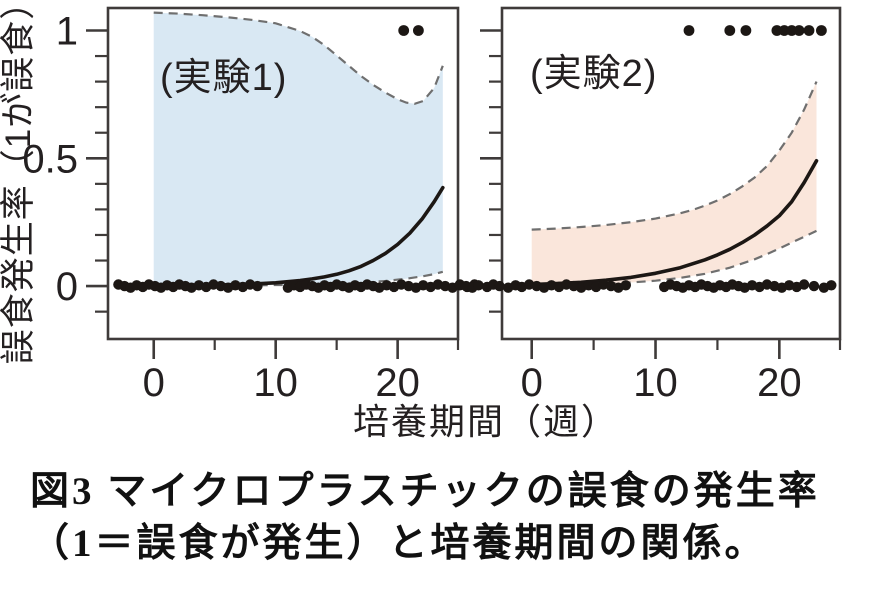 Image resolution: width=870 pixels, height=599 pixels. Describe the element at coordinates (674, 258) in the screenshot. I see `ci-lower-dashed-line` at that location.